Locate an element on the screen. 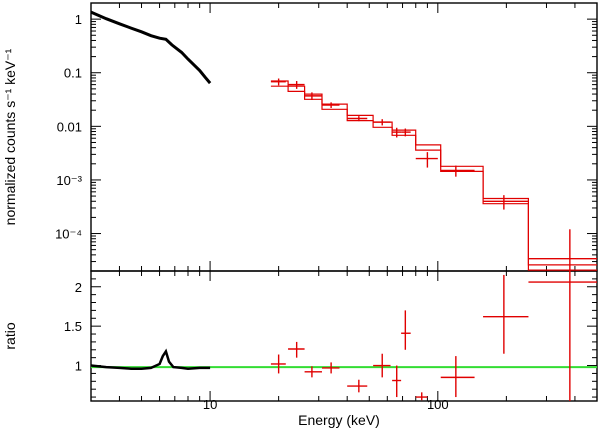  top-y-tick-label: 0.01 is located at coordinates (69, 126).